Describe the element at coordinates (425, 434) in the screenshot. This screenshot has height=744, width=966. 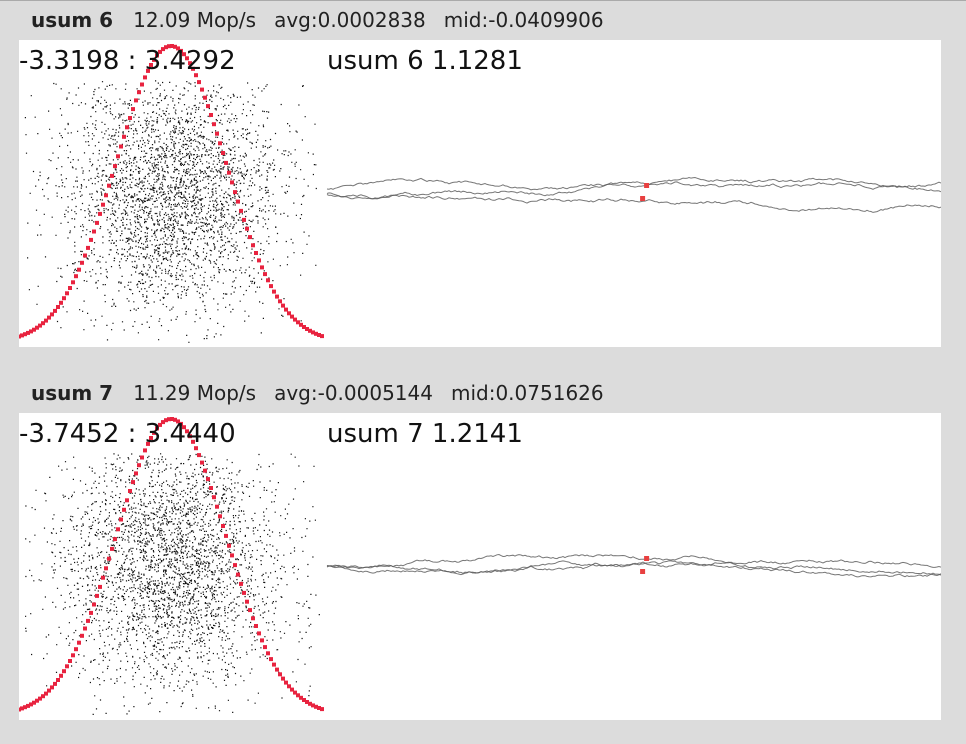
I see `walk-title: usum 7 1.2141` at that location.